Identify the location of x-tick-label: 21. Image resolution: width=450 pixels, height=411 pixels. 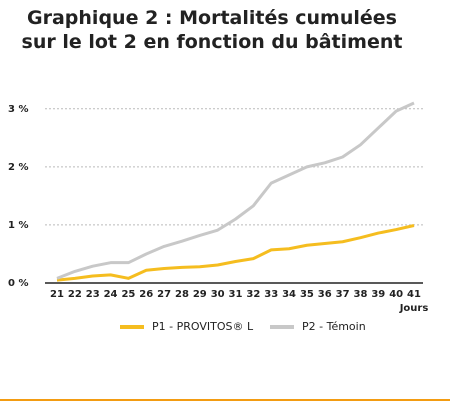
(57, 294).